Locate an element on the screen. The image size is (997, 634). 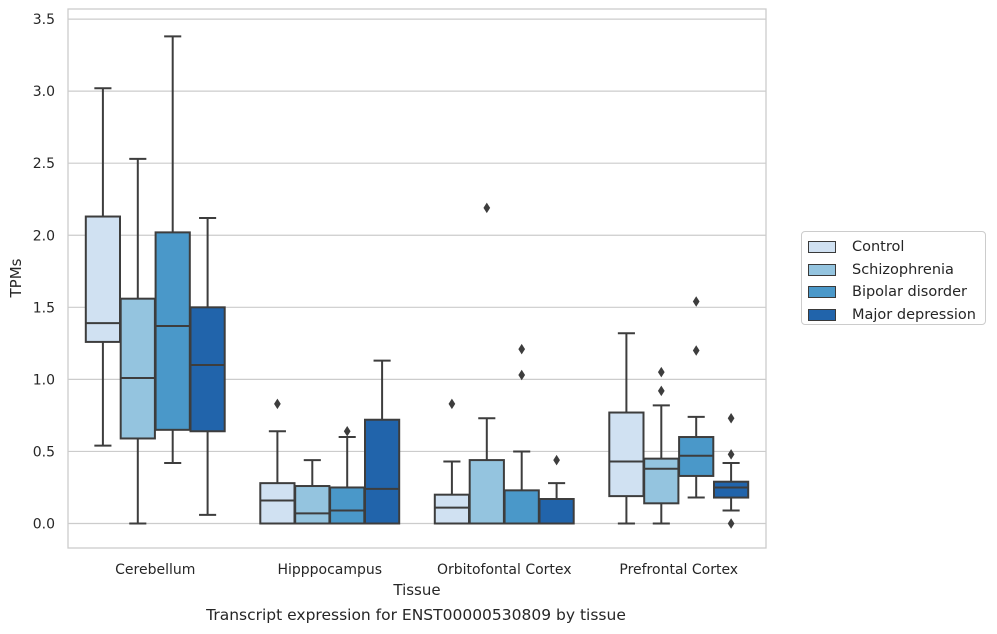
x-tick-label: Prefrontal Cortex is located at coordinates (678, 570).